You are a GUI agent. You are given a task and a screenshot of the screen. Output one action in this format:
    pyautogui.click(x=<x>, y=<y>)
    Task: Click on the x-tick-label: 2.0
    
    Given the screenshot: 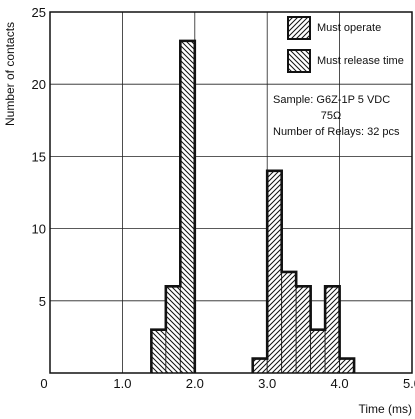 What is the action you would take?
    pyautogui.click(x=195, y=383)
    